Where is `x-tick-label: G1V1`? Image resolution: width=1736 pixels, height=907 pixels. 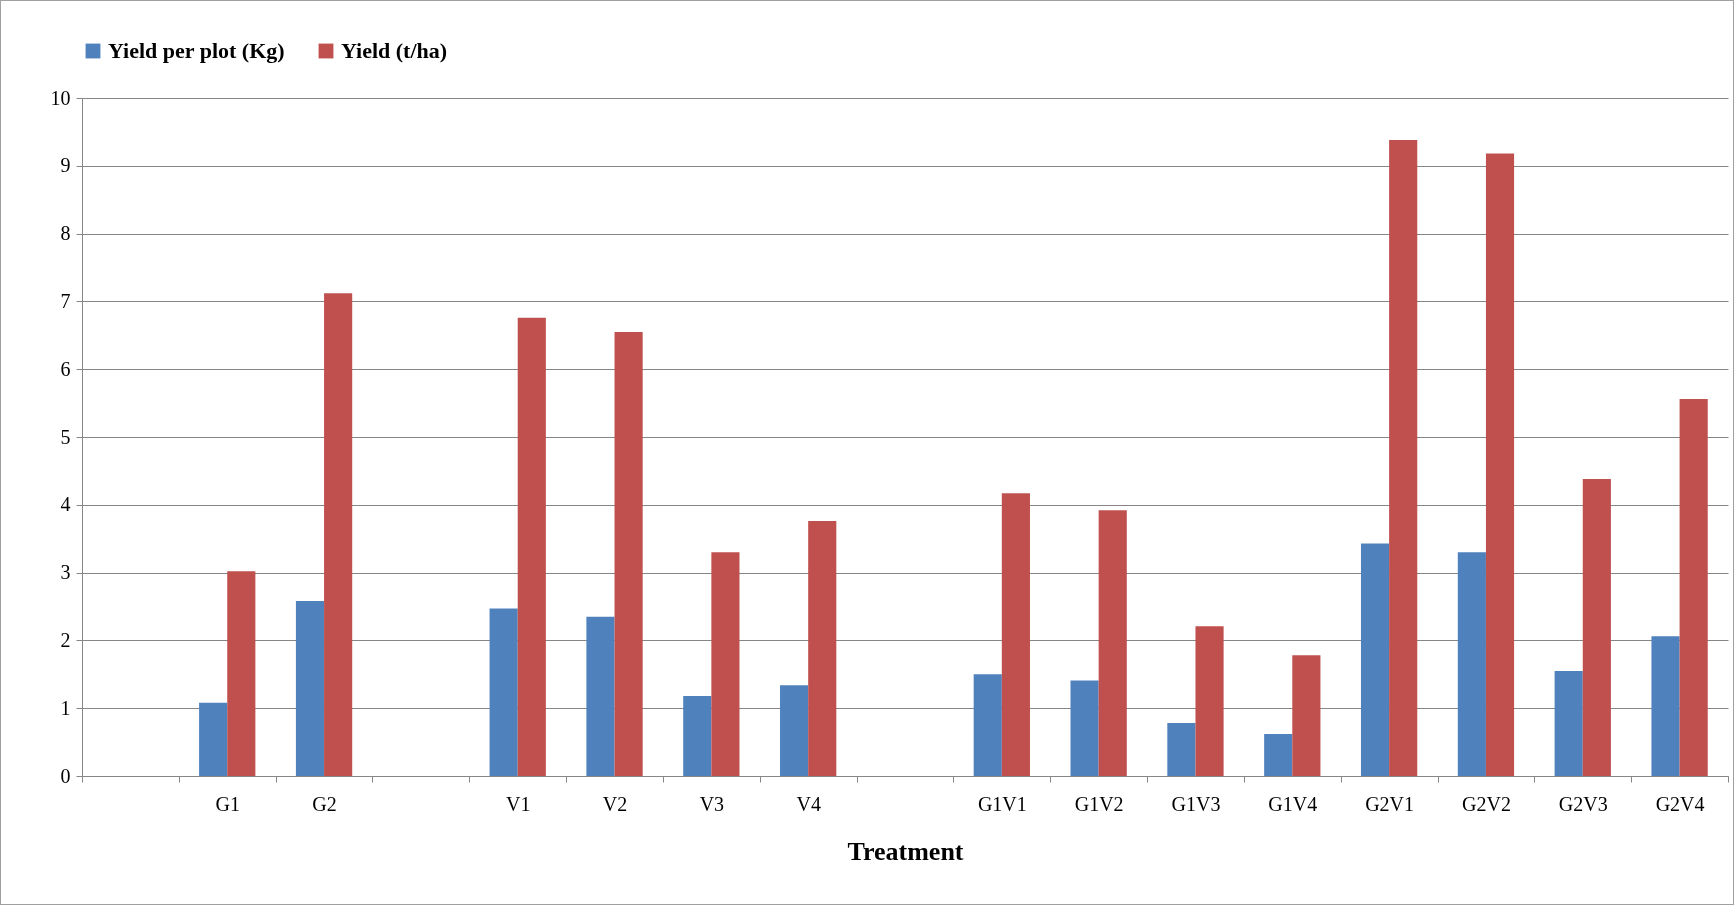
x-tick-label: G1V1 is located at coordinates (1002, 803).